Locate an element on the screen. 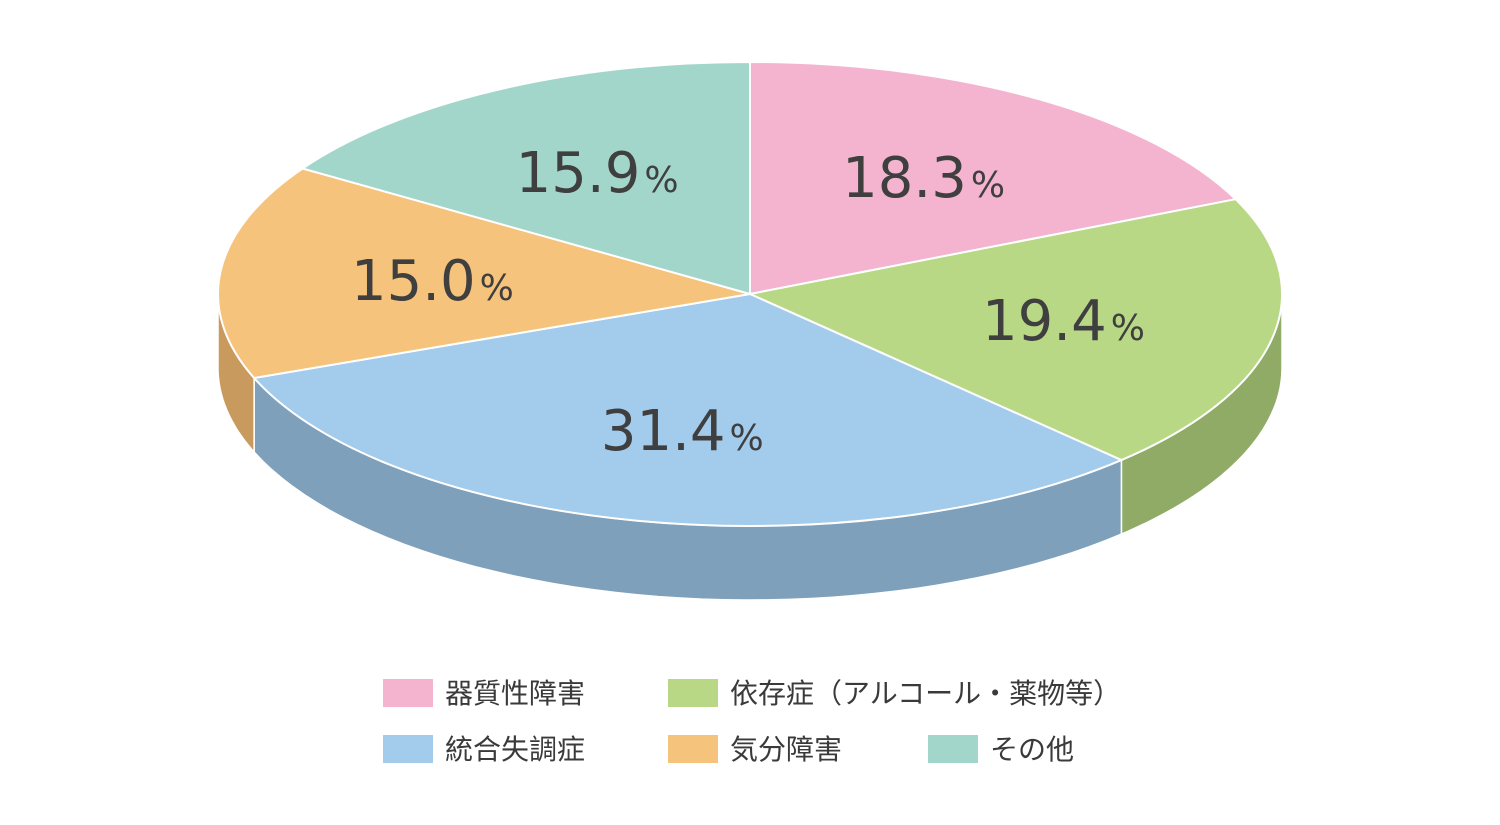  slice-value-label-4: 15.9% is located at coordinates (597, 173).